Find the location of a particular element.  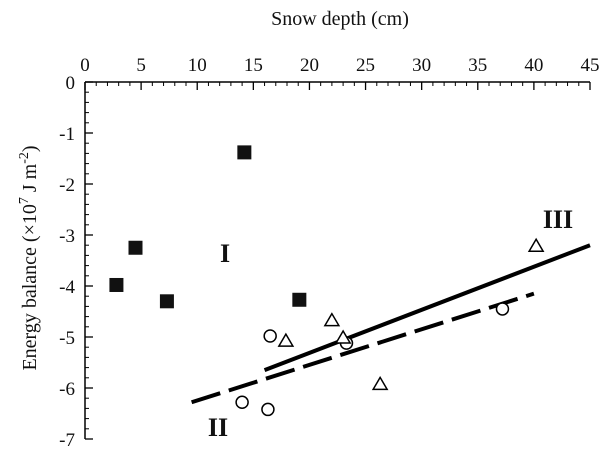

y-tick-label: -1 is located at coordinates (67, 134).